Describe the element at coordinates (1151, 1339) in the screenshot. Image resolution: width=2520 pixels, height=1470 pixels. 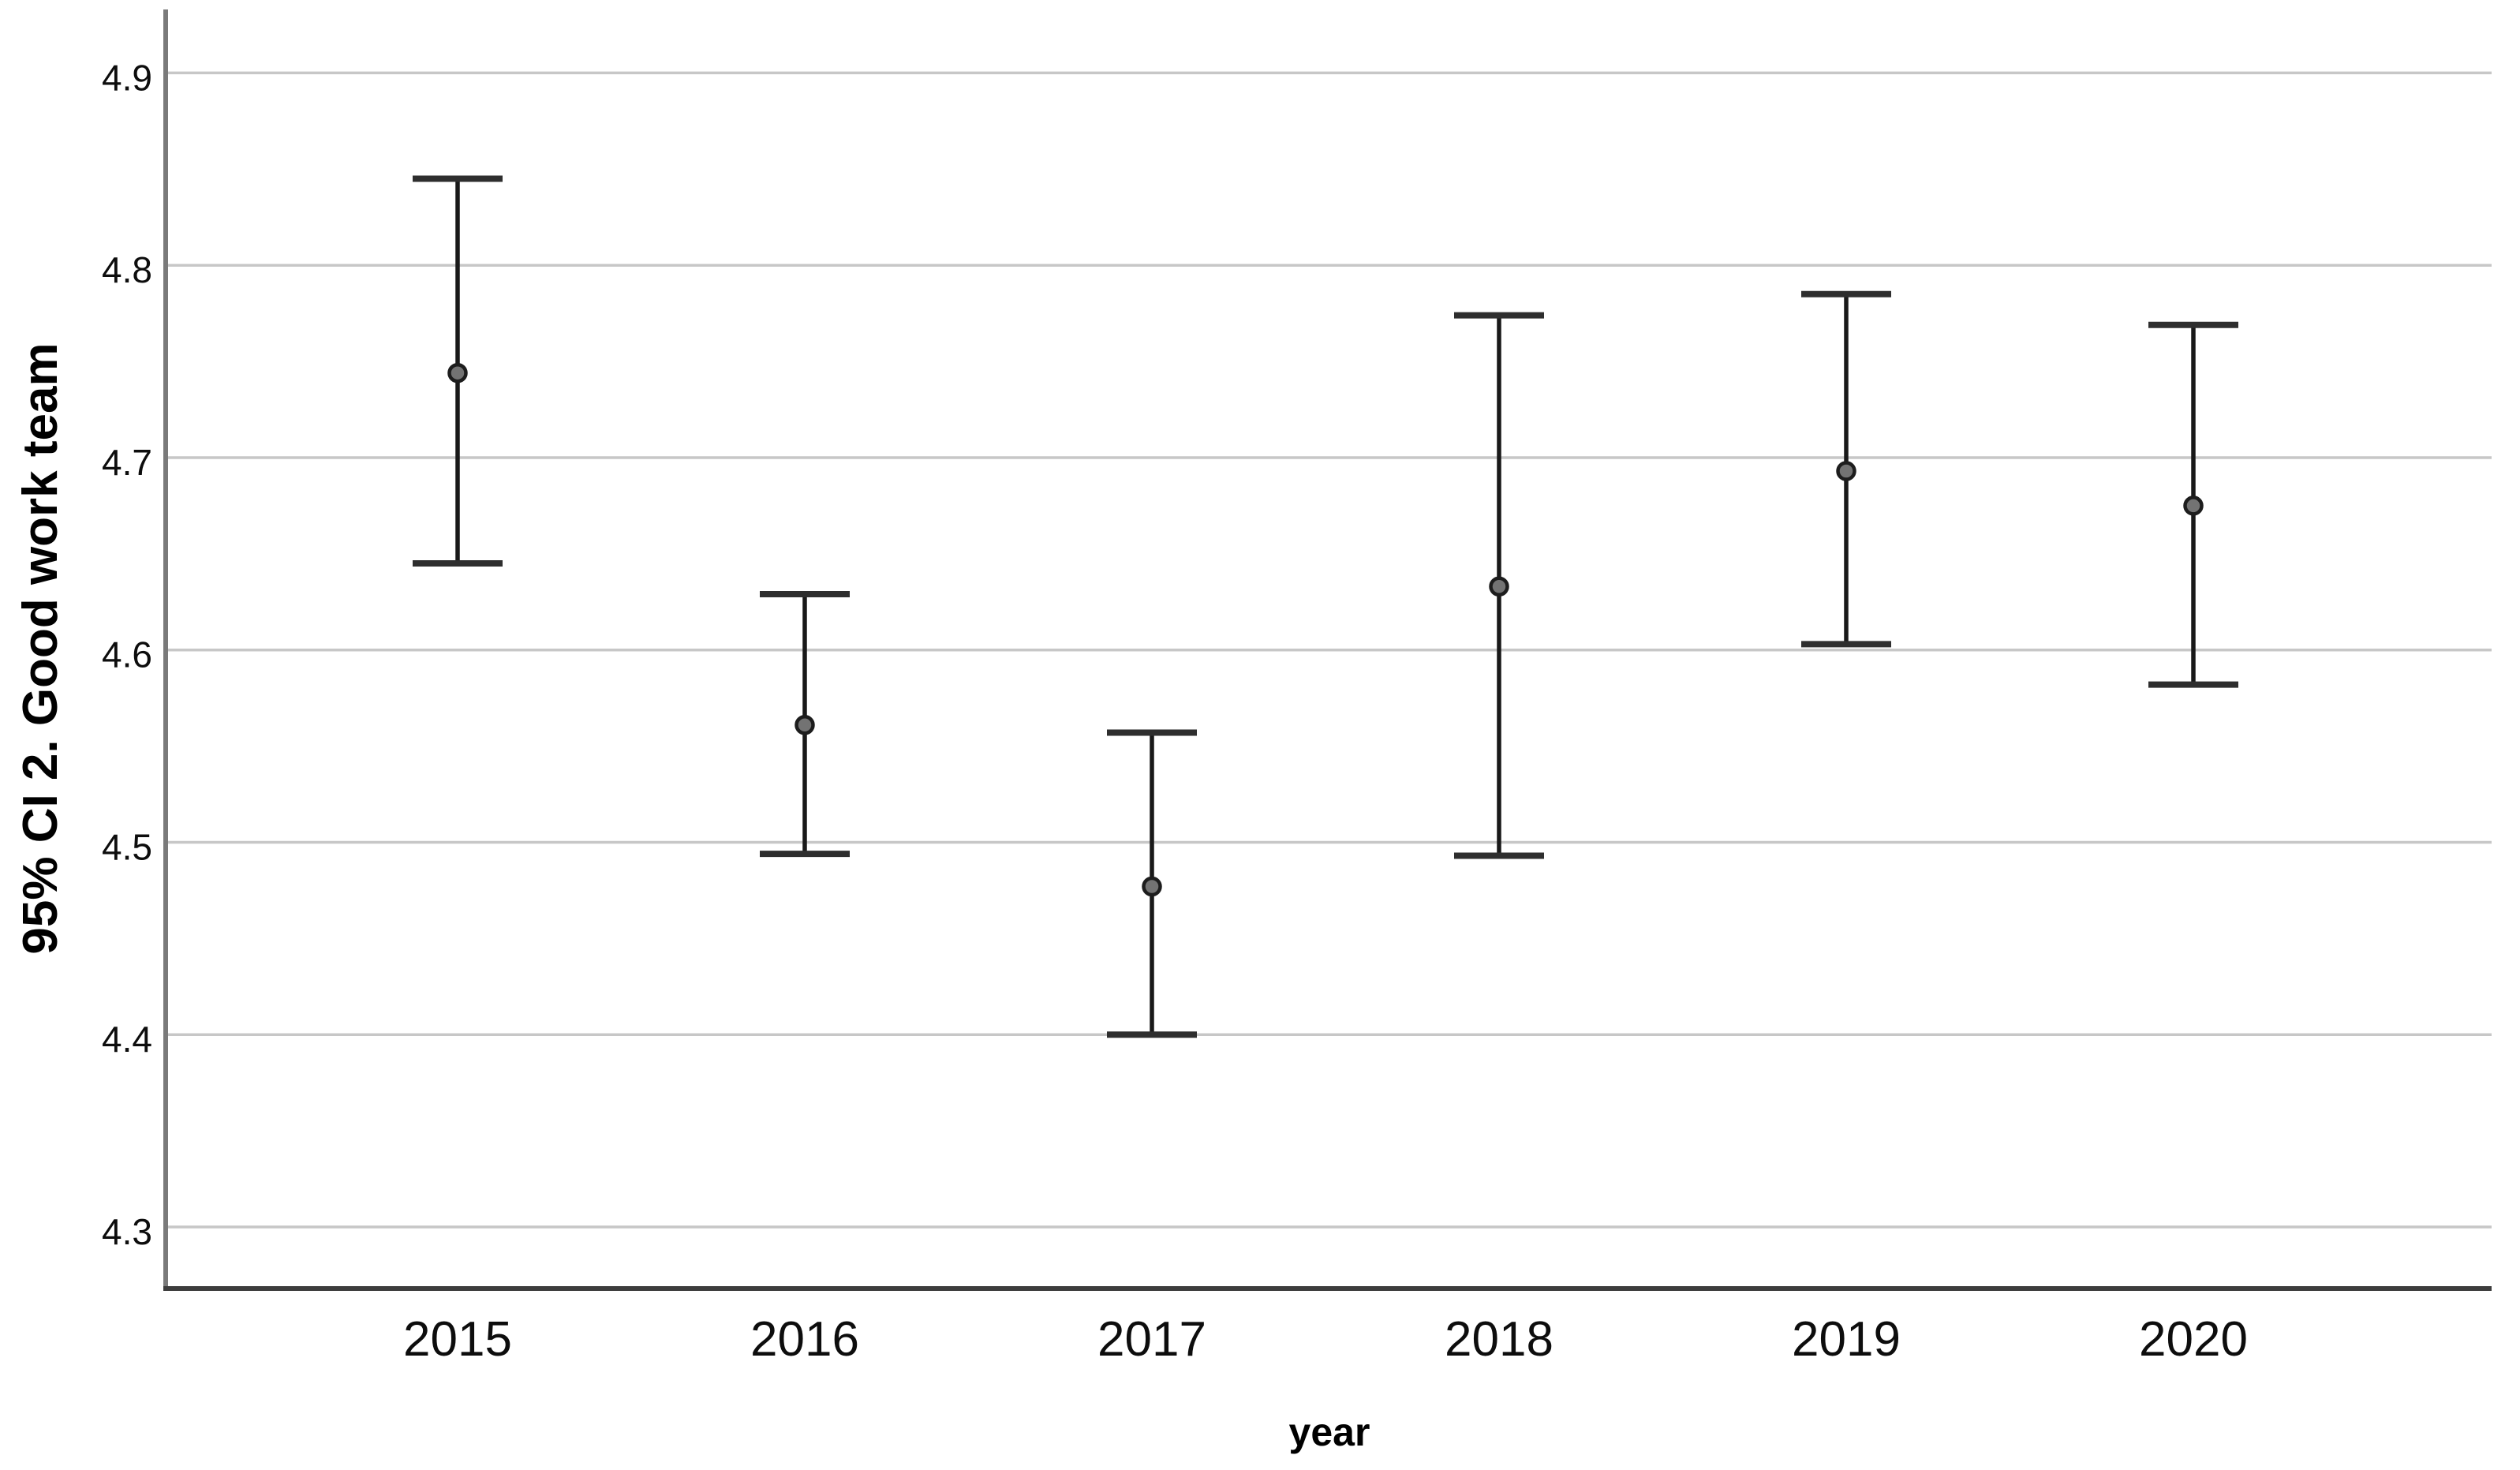
I see `x-tick-label: 2017` at that location.